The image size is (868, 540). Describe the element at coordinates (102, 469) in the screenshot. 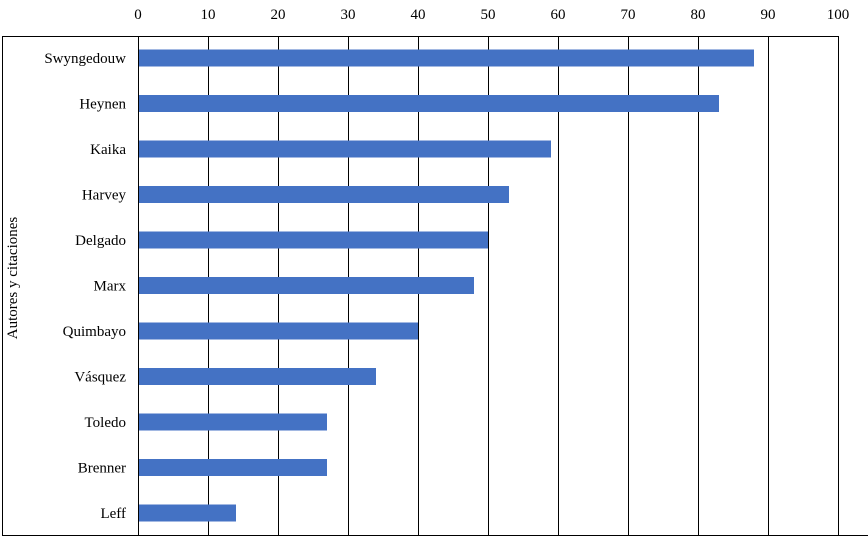

I see `category-label-9: Brenner` at that location.